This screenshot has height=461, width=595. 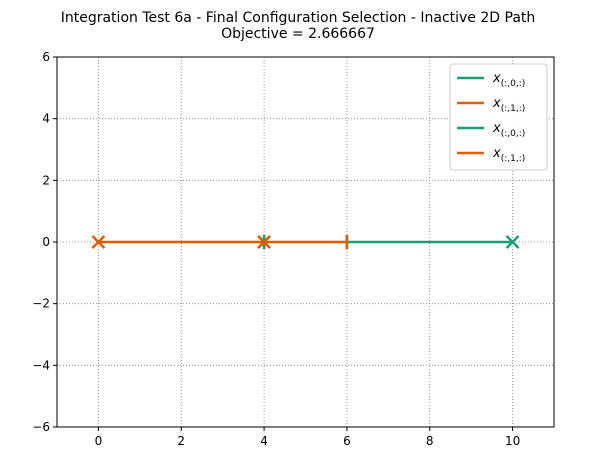 I want to click on legend-label-3: x(:,1,:), so click(x=508, y=155).